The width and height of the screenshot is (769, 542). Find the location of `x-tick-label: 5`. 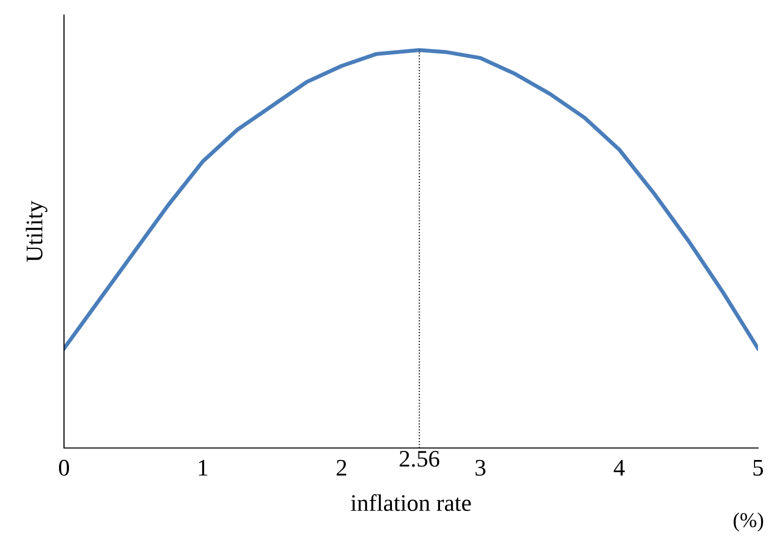

x-tick-label: 5 is located at coordinates (758, 468).